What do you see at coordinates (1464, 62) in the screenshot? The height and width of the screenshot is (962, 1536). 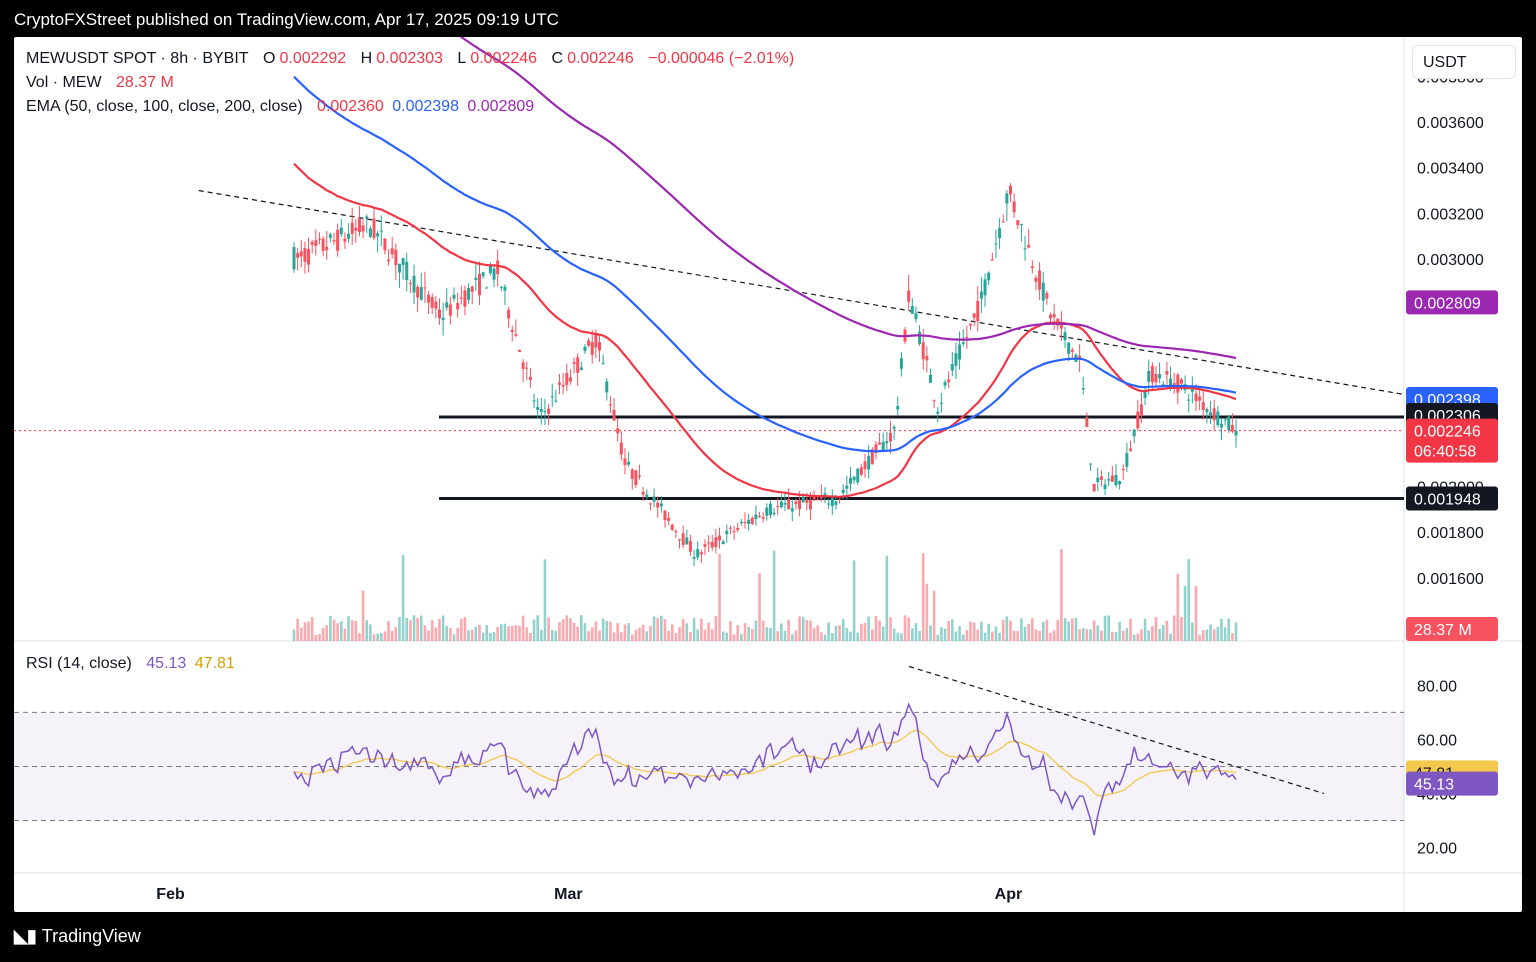 I see `currency-unit-button: USDT` at bounding box center [1464, 62].